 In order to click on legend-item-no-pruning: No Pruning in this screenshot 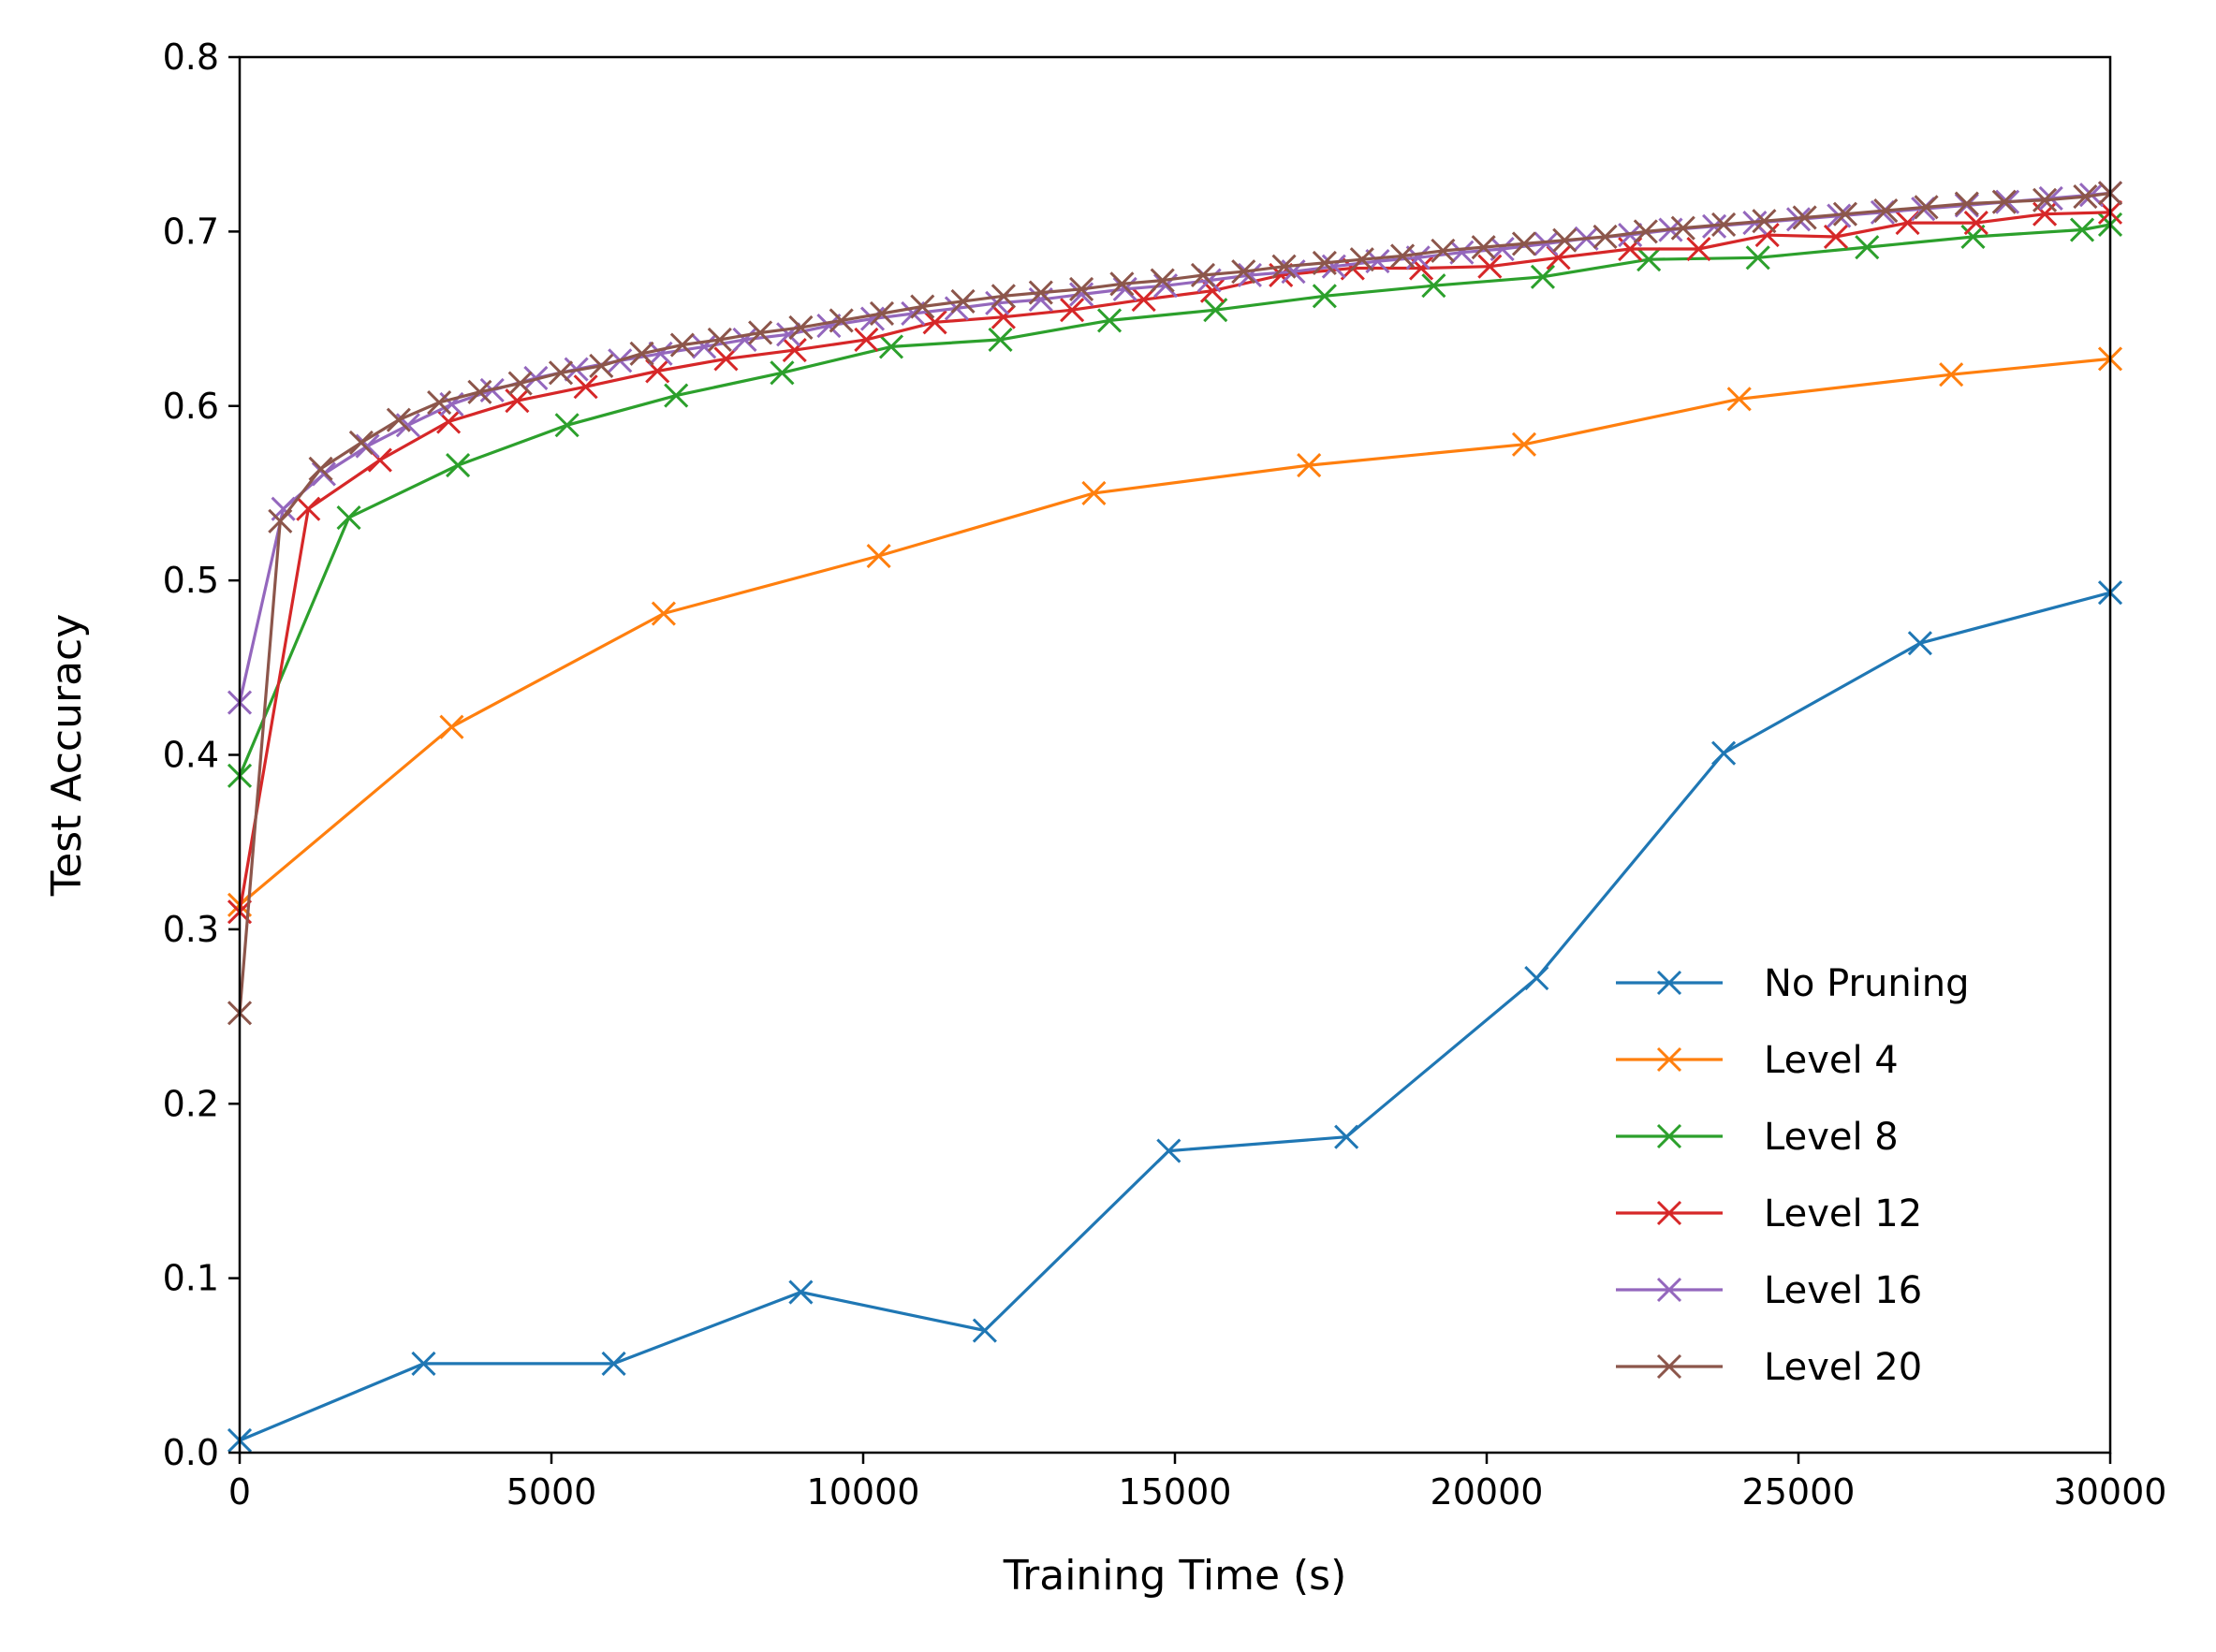, I will do `click(1793, 984)`.